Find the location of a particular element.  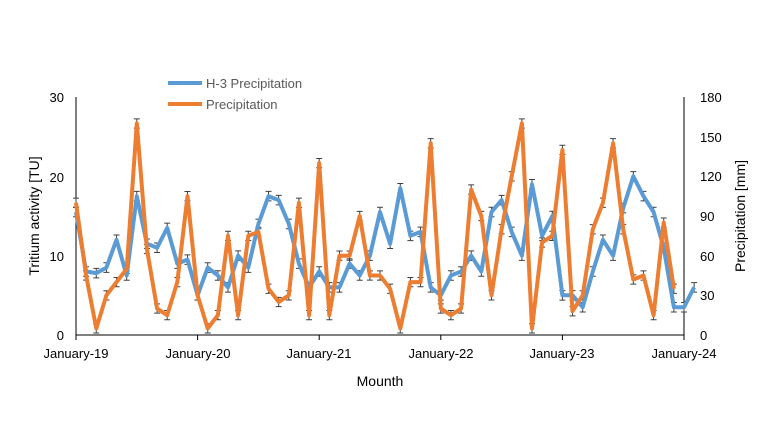

x-tick-label: January-22 is located at coordinates (440, 353).